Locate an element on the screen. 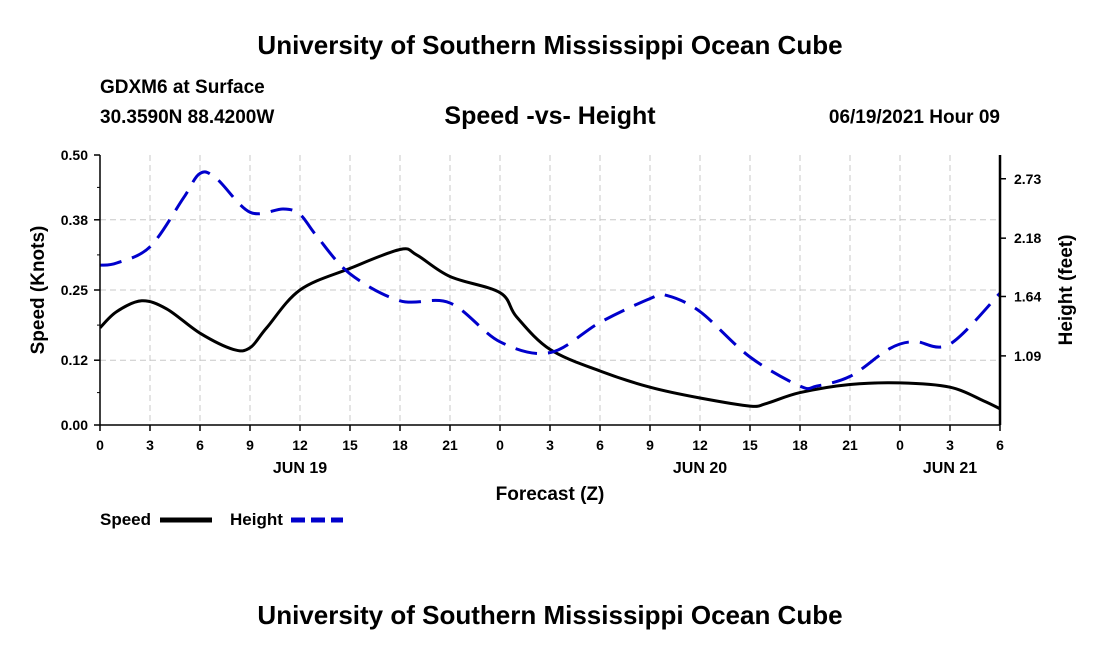 The width and height of the screenshot is (1100, 650). y2-axis-label: Height (feet) is located at coordinates (1066, 290).